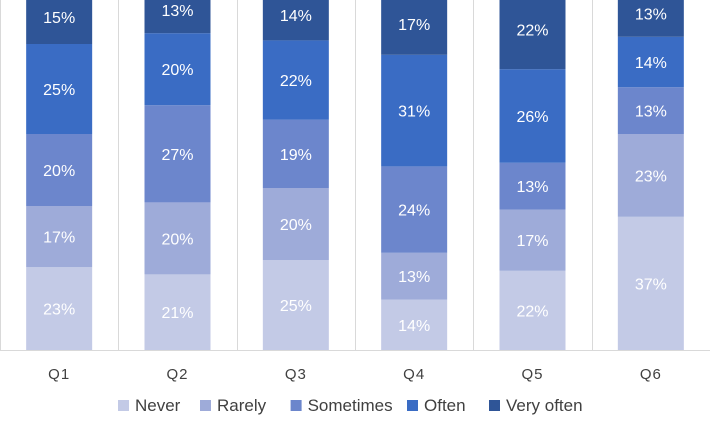 This screenshot has width=710, height=421. I want to click on data-label-q3-sometimes: 19%, so click(296, 155).